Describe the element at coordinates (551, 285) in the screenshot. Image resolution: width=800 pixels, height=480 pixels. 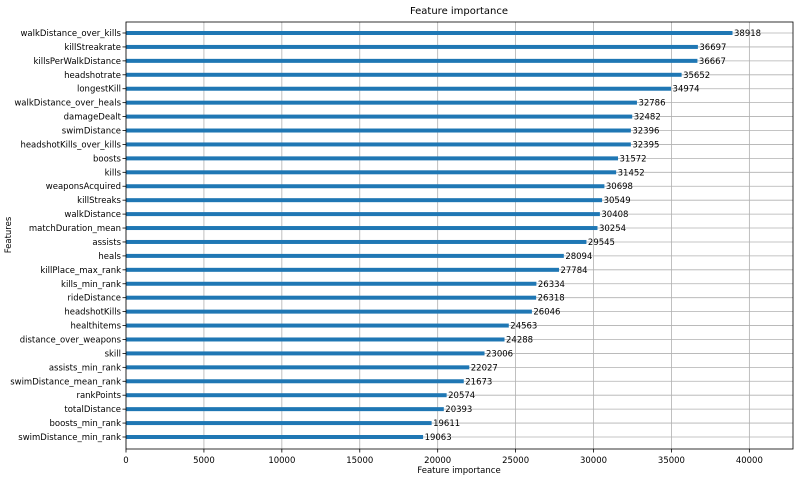
I see `data-label: 26334` at that location.